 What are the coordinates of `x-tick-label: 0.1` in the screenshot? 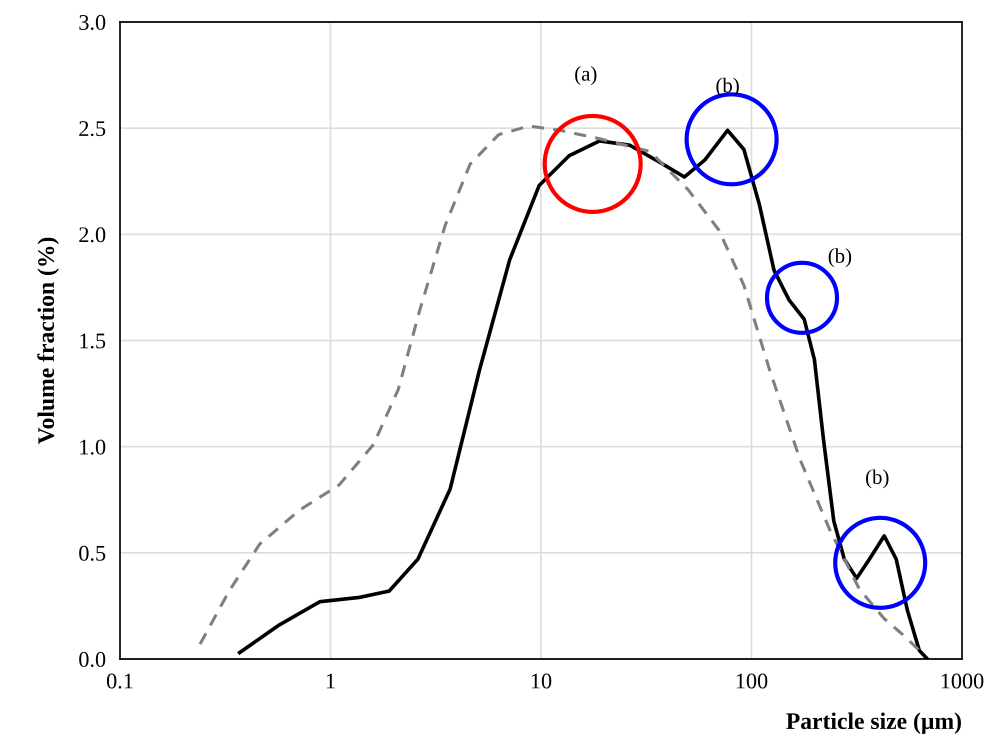 It's located at (119, 681).